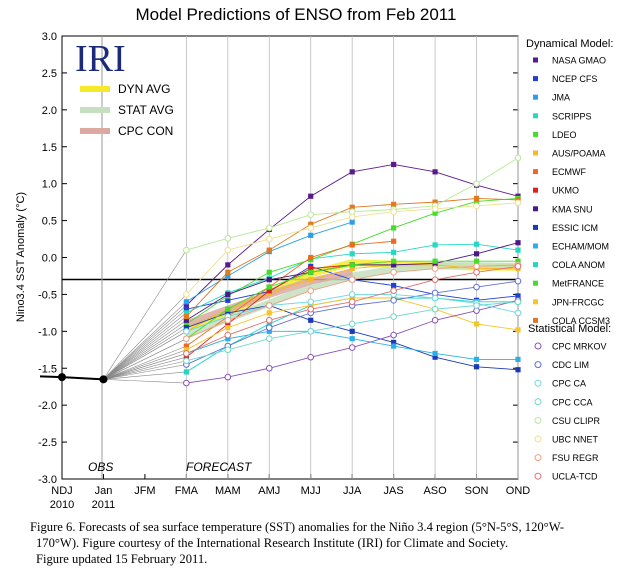 The width and height of the screenshot is (631, 573). What do you see at coordinates (564, 135) in the screenshot?
I see `legend-label: LDEO` at bounding box center [564, 135].